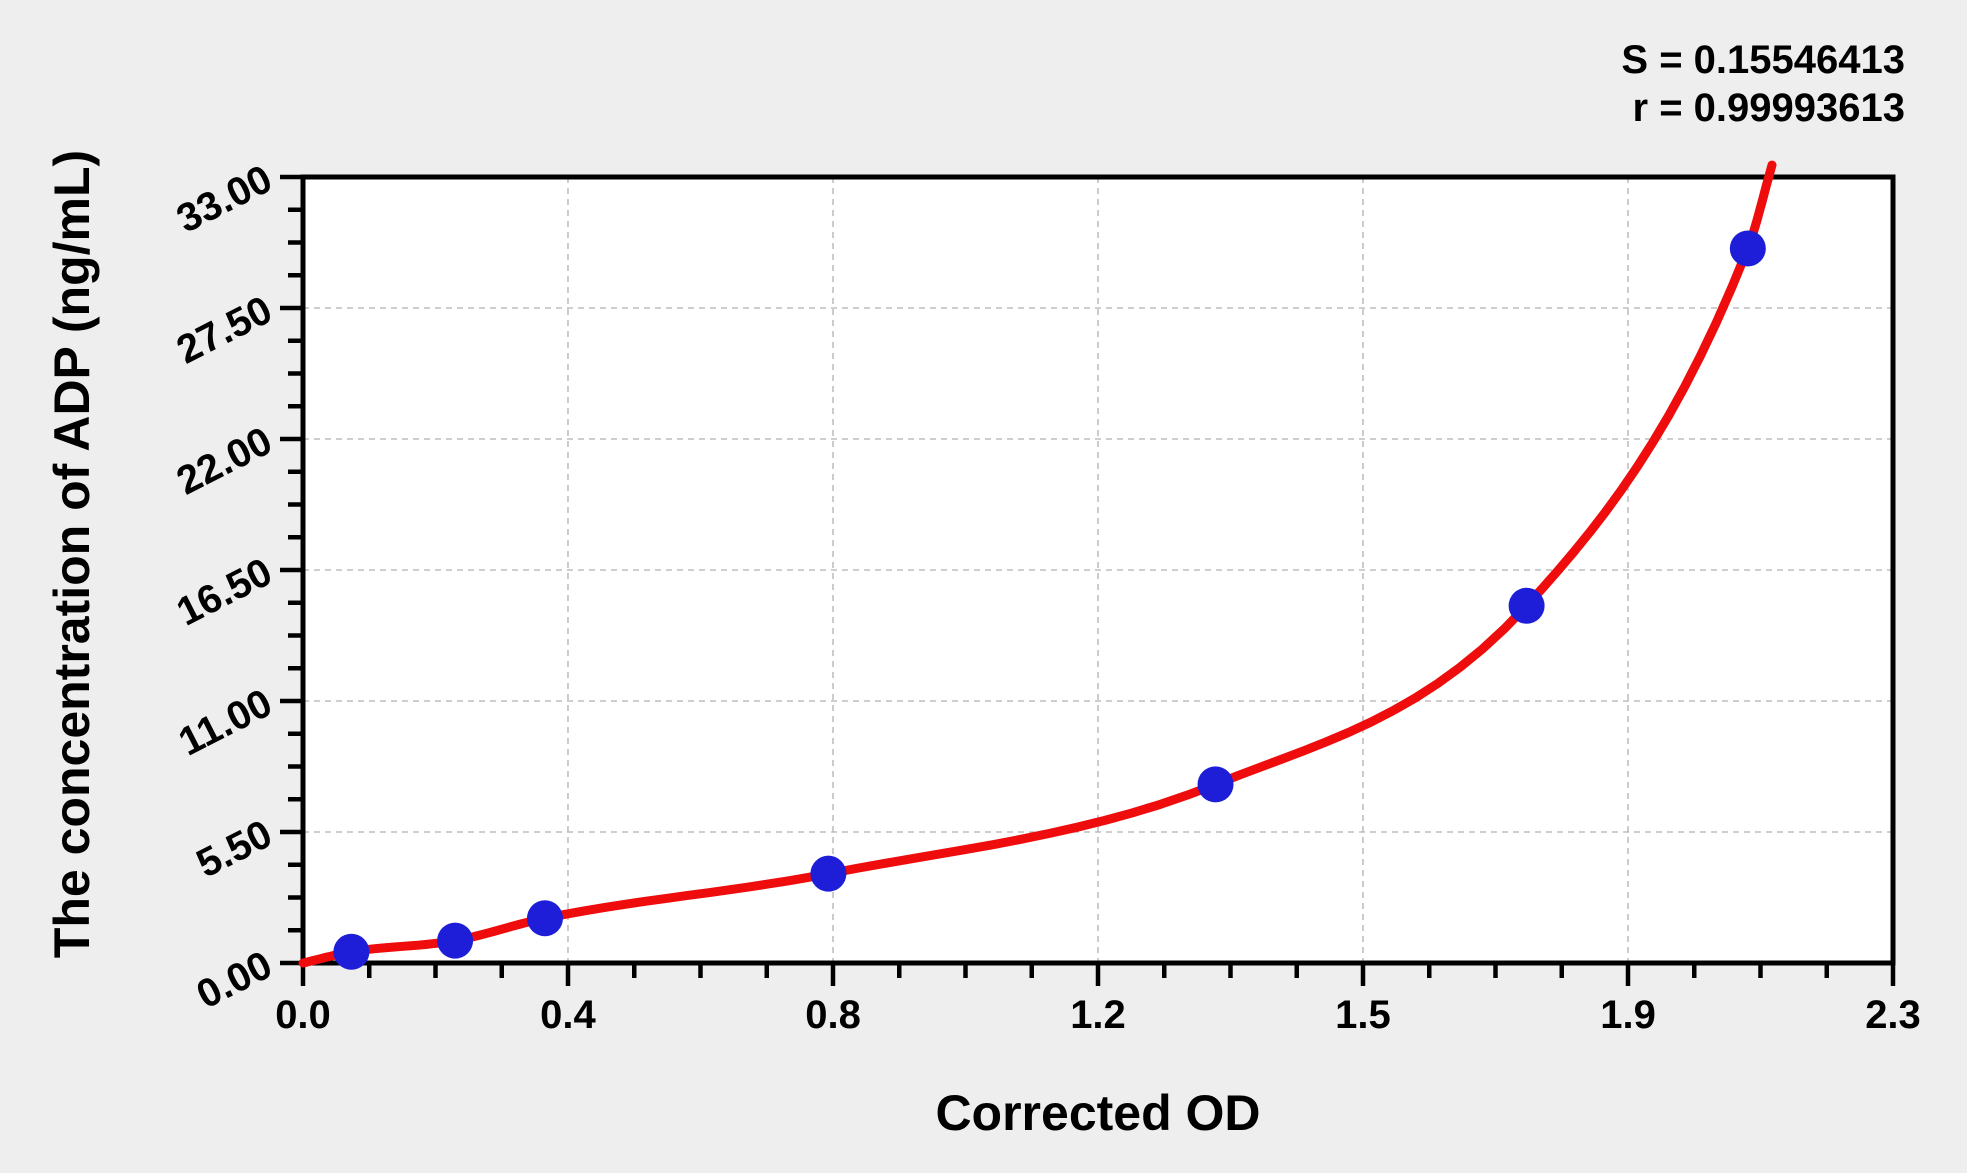 This screenshot has height=1173, width=1967. Describe the element at coordinates (72, 554) in the screenshot. I see `y-axis-title: The concentration of ADP (ng/mL)` at that location.